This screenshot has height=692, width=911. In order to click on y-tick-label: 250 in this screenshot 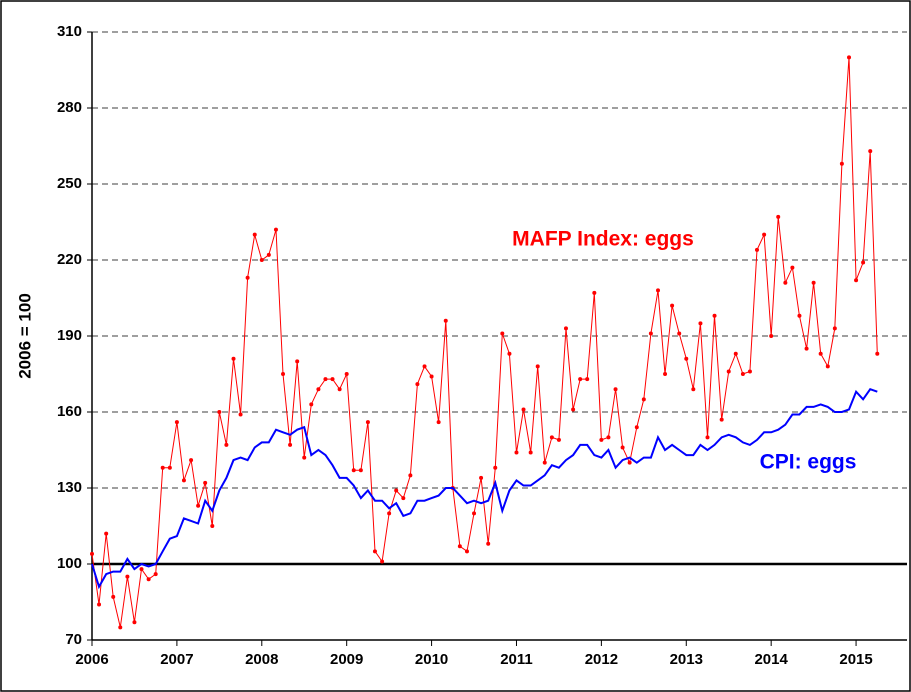, I will do `click(69, 183)`.